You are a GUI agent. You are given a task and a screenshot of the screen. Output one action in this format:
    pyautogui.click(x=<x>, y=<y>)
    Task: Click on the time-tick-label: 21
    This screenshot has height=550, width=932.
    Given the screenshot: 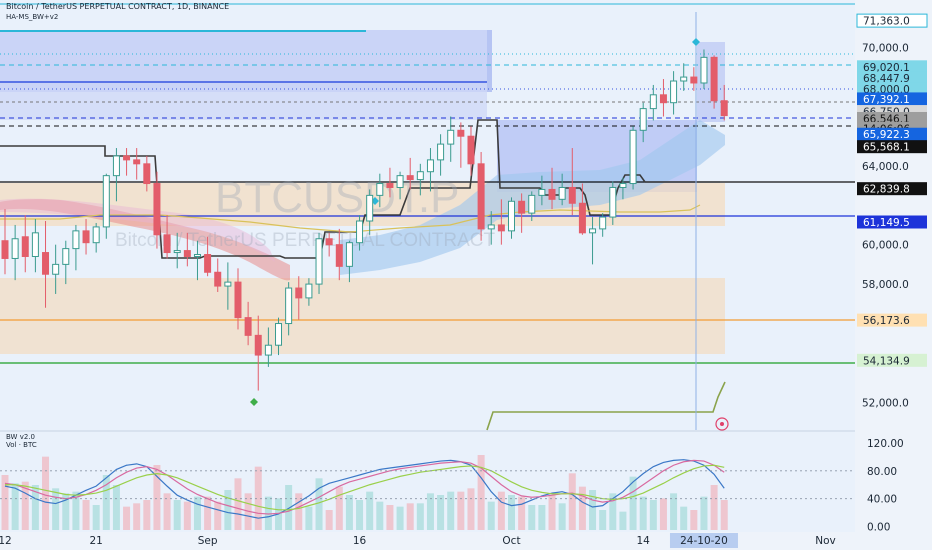 What is the action you would take?
    pyautogui.click(x=95, y=541)
    